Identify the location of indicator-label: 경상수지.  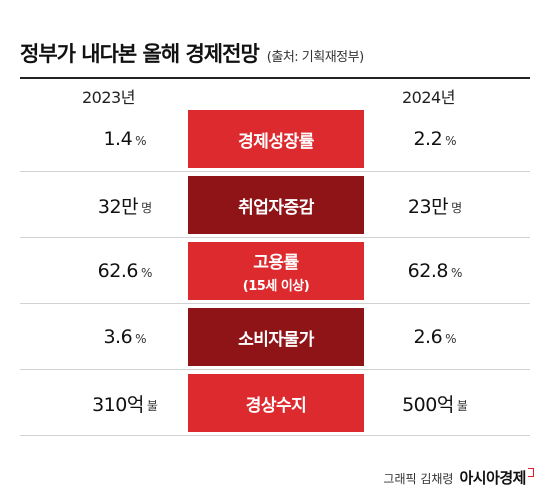
(276, 403).